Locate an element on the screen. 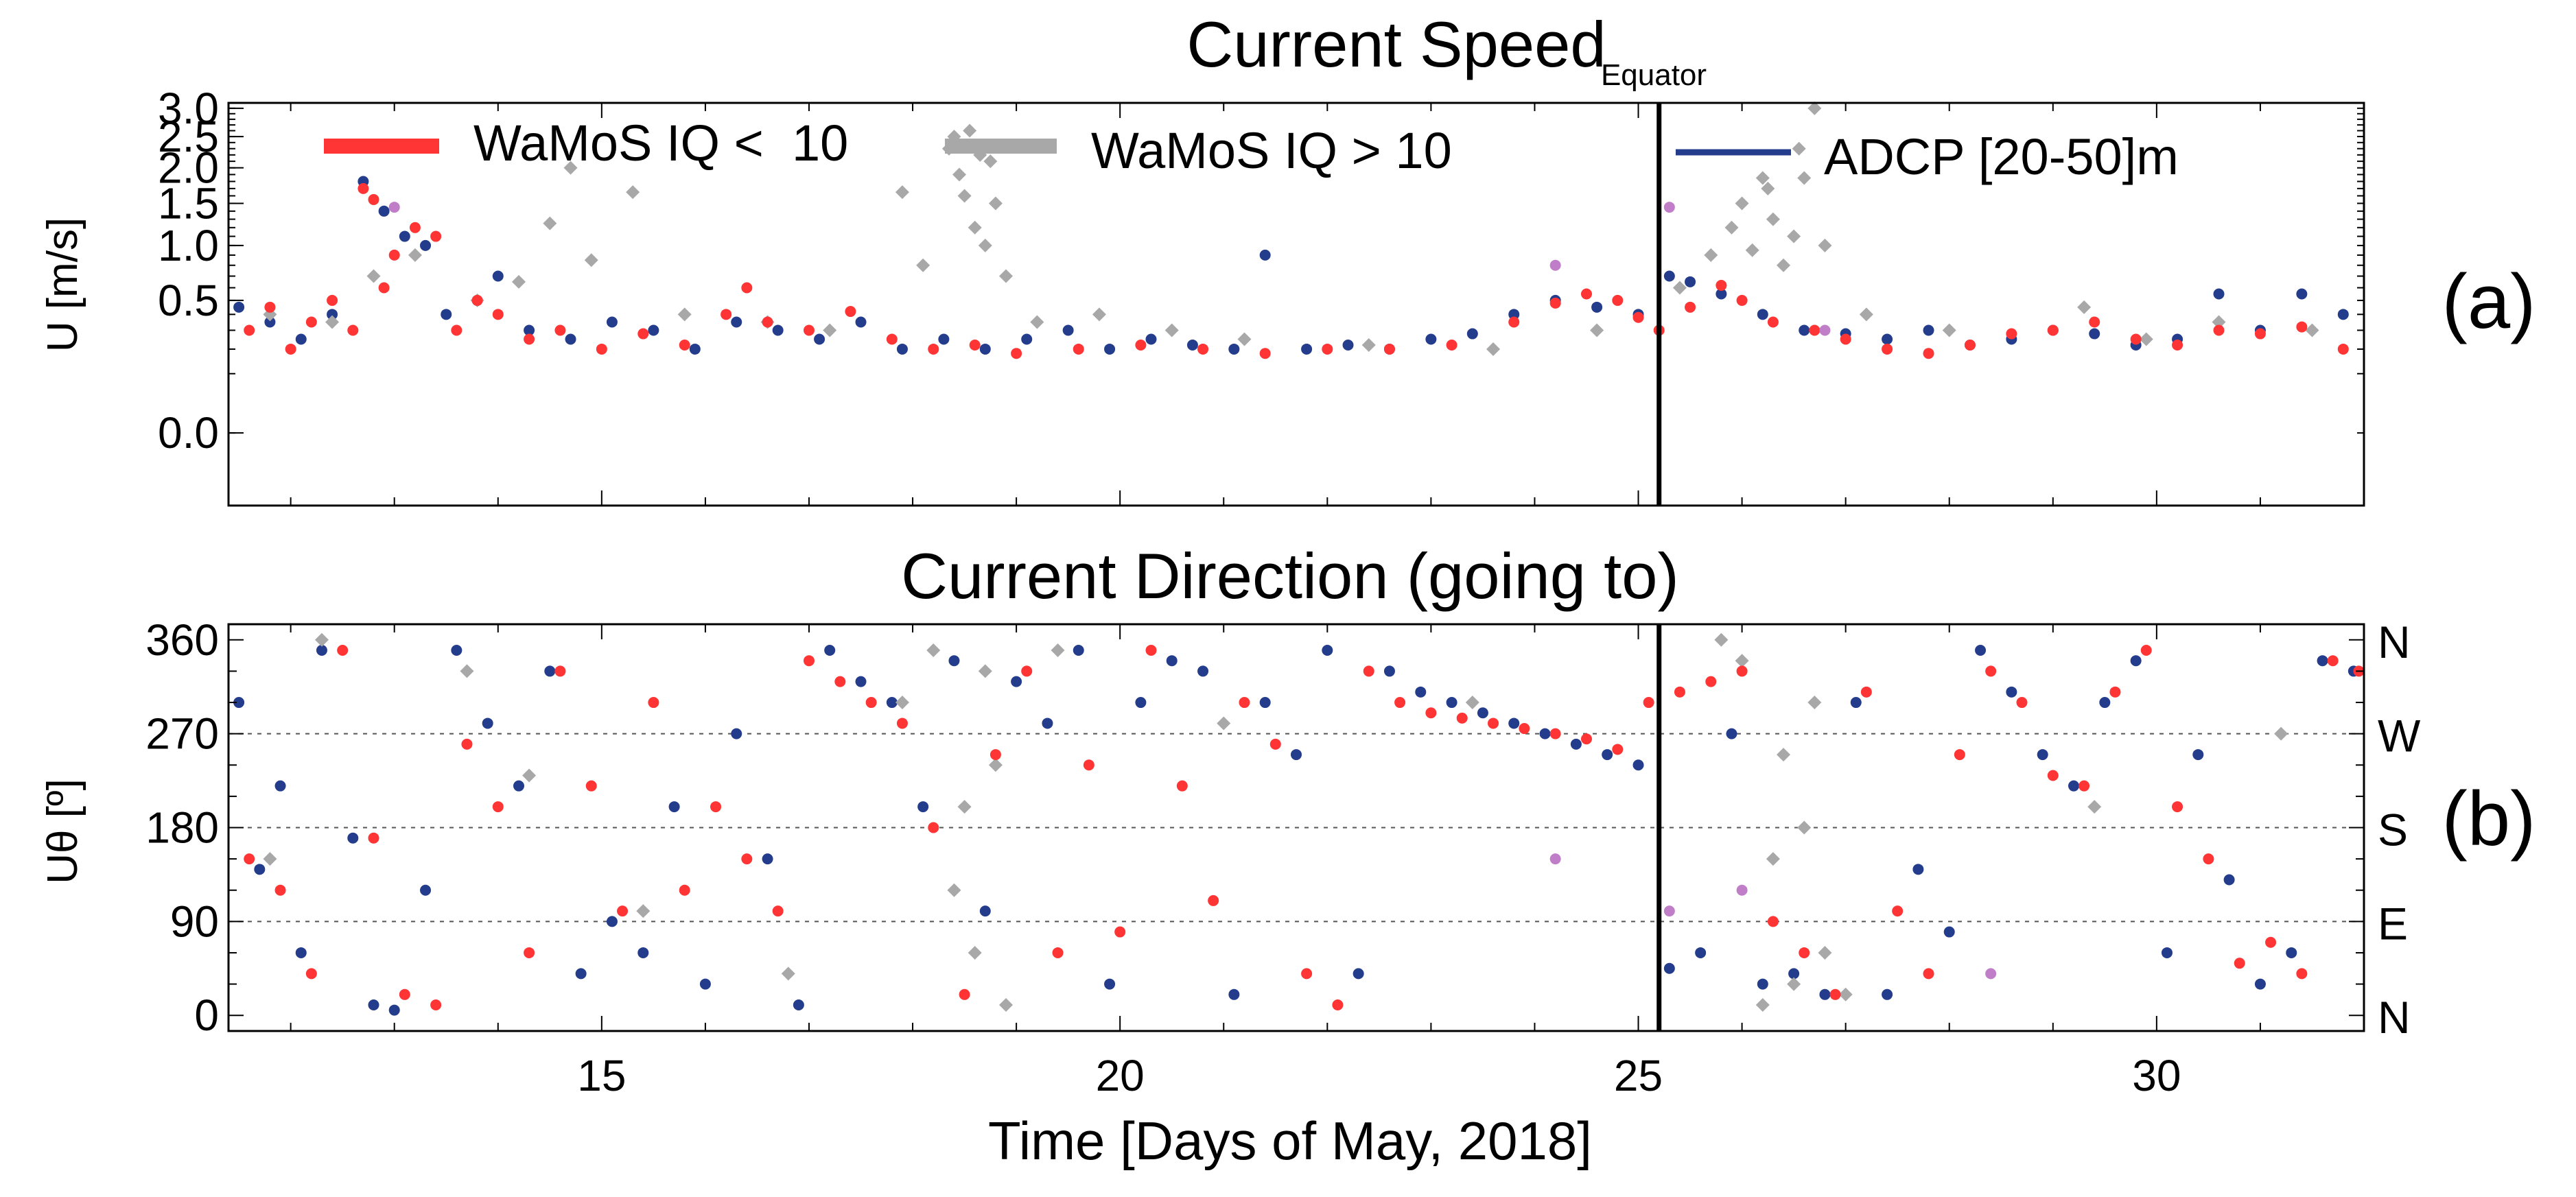 This screenshot has height=1197, width=2576. legend-label-wamos-high: WaMoS IQ > 10 is located at coordinates (1271, 150).